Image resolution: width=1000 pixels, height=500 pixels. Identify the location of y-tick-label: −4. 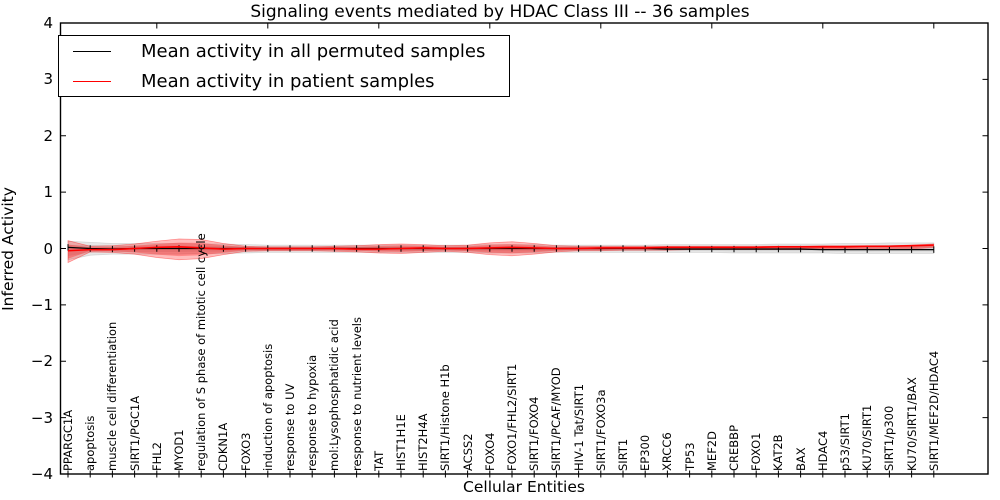
(41, 474).